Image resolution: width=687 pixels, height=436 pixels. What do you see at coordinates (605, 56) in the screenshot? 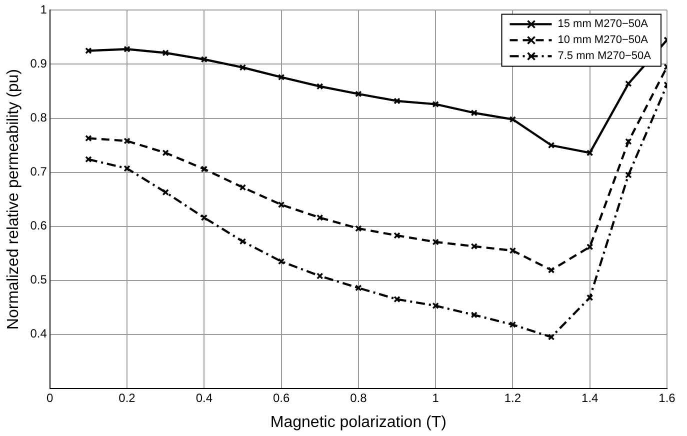
I see `legend-label: 7.5 mm M270−50A` at bounding box center [605, 56].